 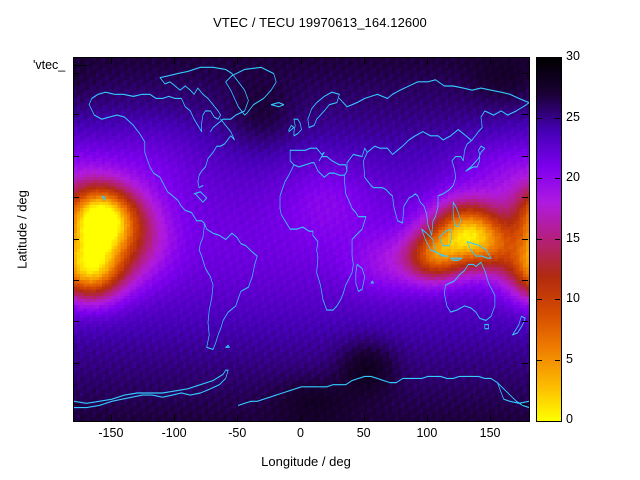 I want to click on colorbar-gradient, so click(x=549, y=239).